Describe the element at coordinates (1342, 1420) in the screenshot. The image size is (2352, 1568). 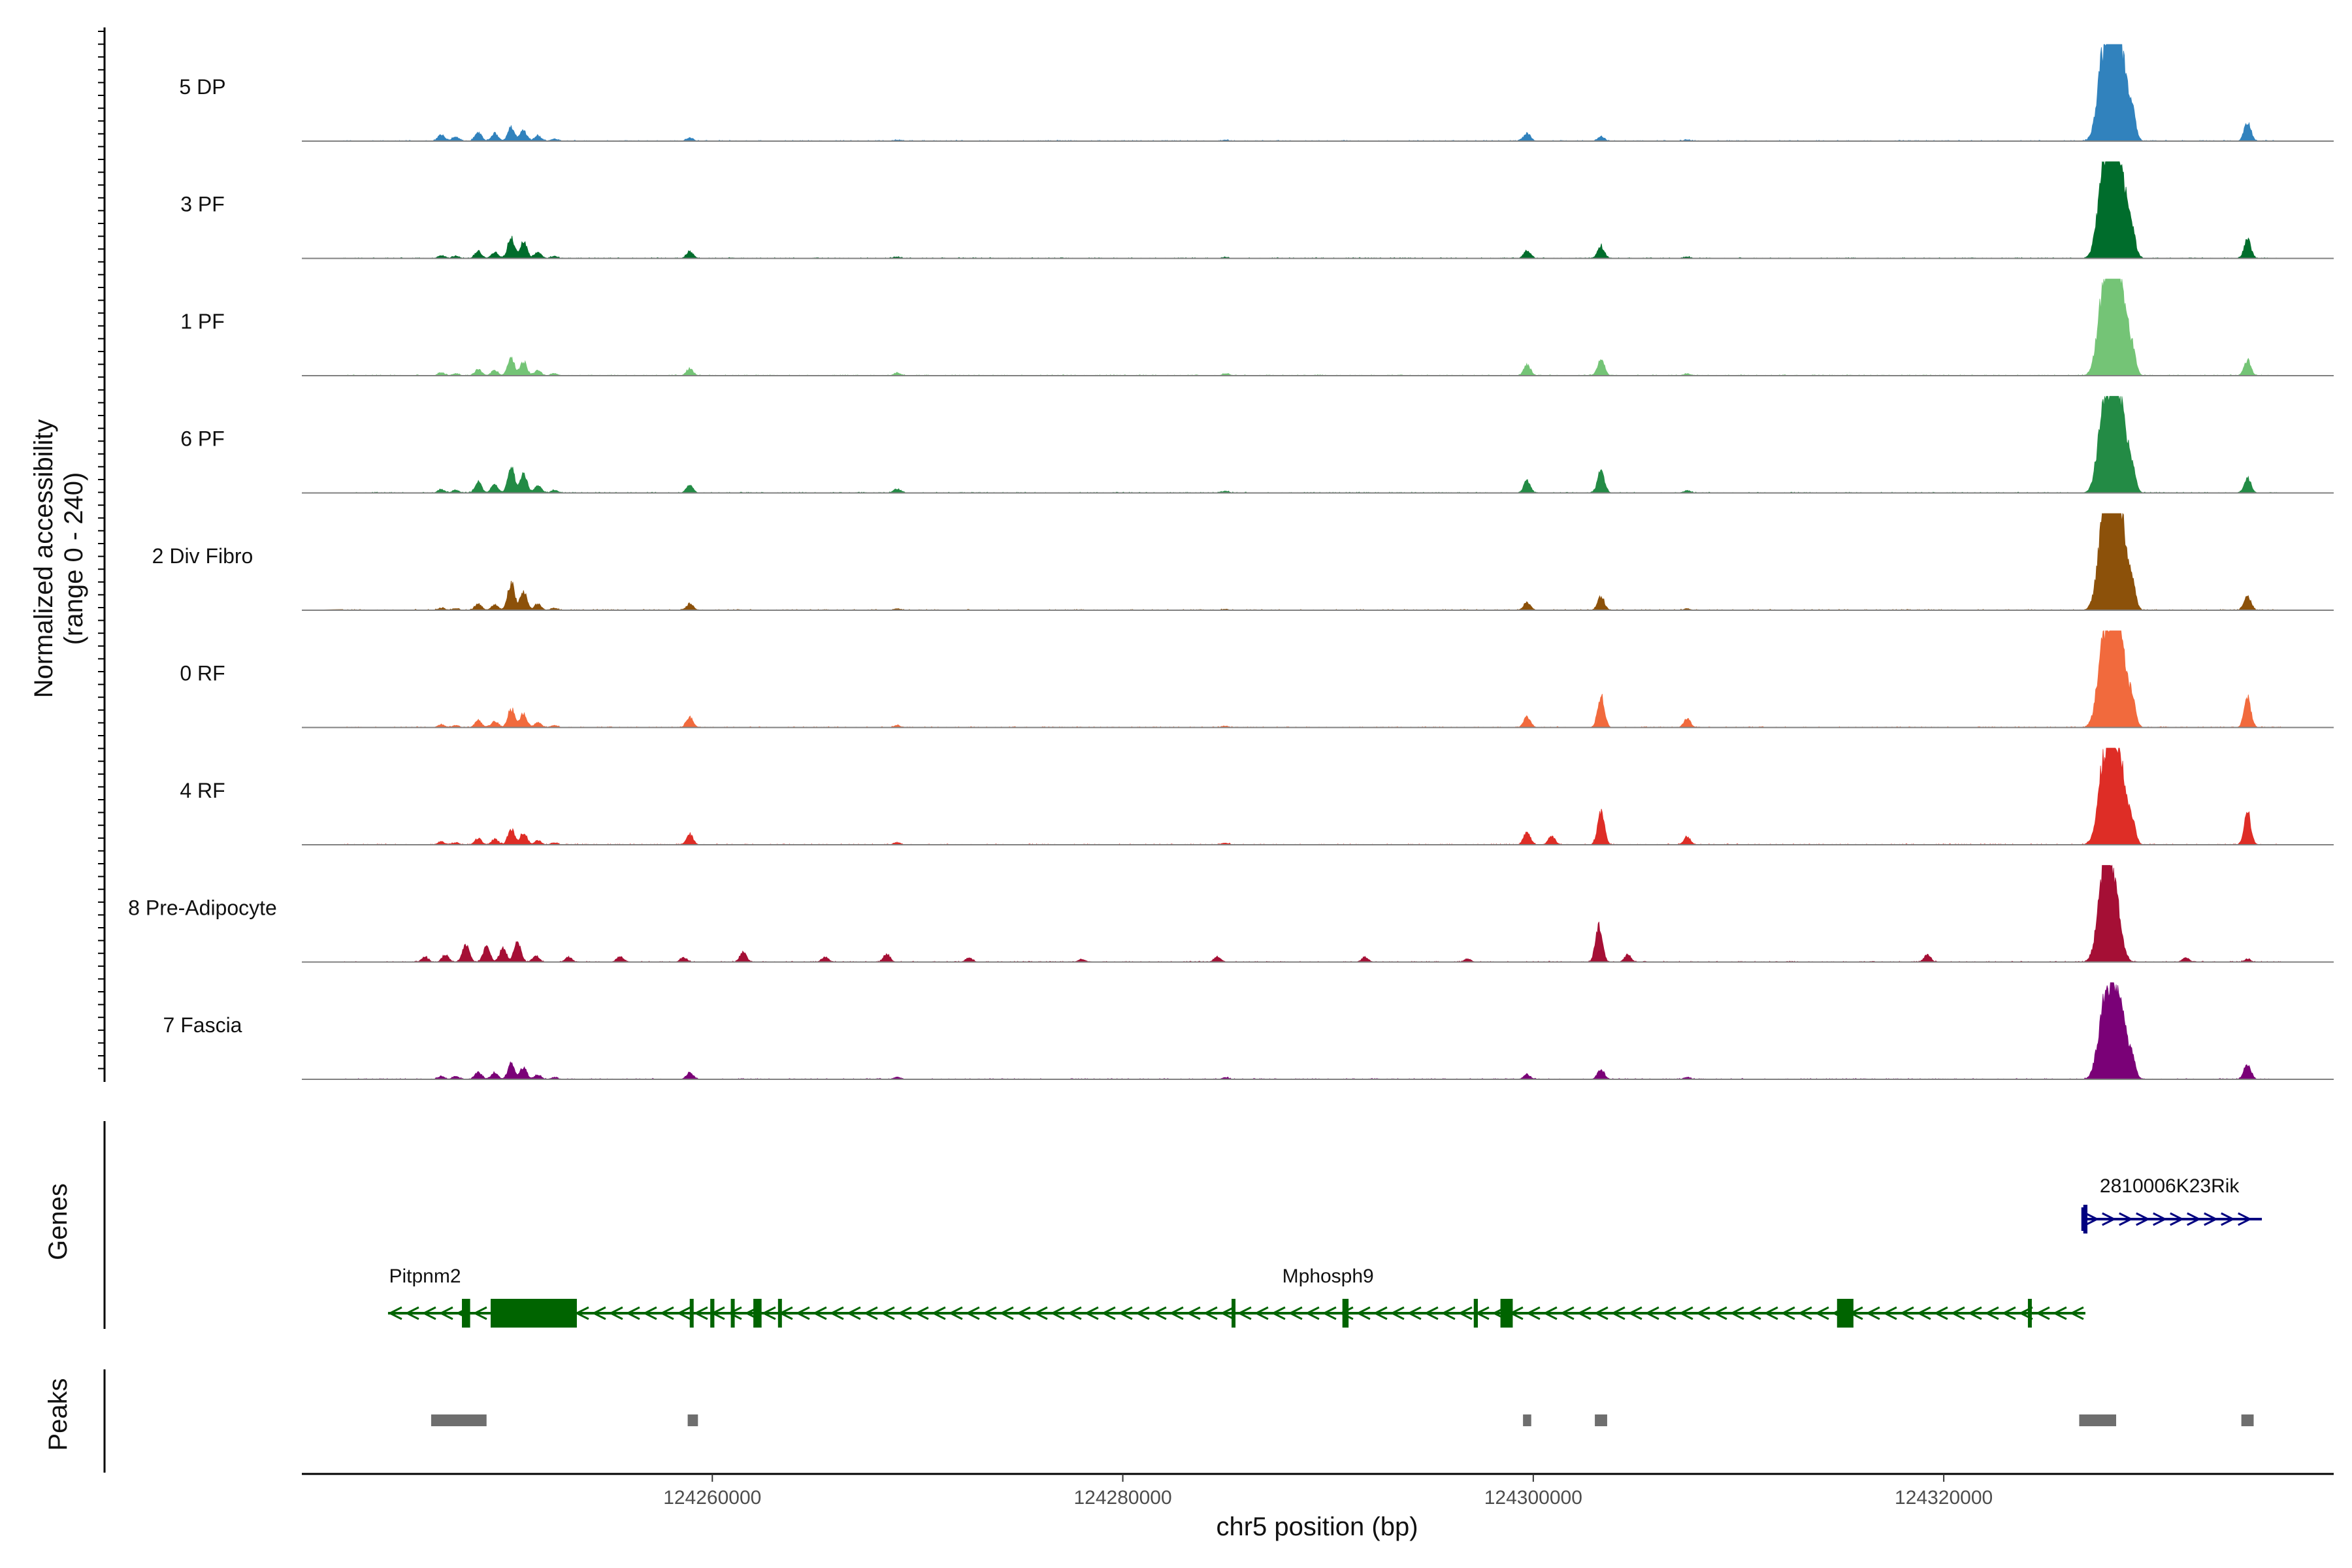
I see `peaks-panel` at that location.